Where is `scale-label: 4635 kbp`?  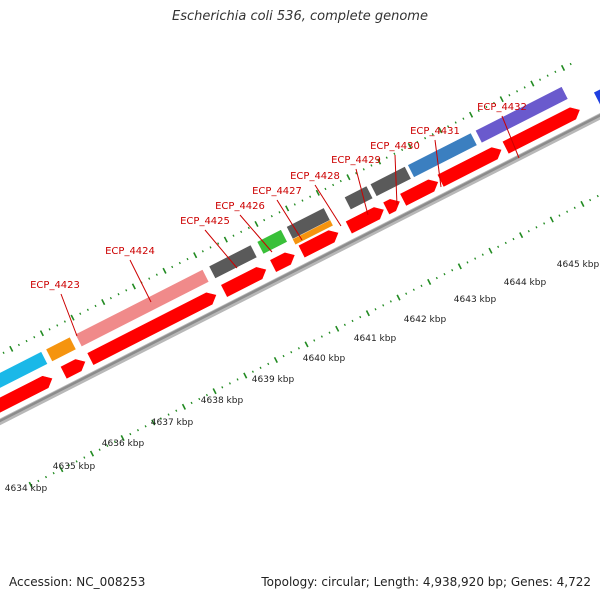
scale-label: 4635 kbp is located at coordinates (74, 467).